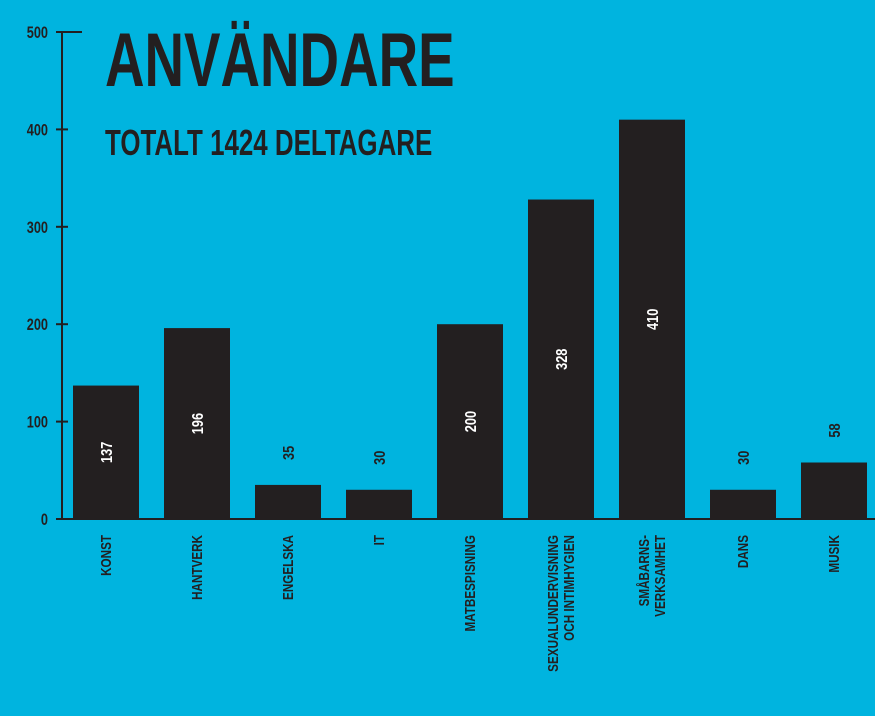  I want to click on value-label: 200, so click(472, 421).